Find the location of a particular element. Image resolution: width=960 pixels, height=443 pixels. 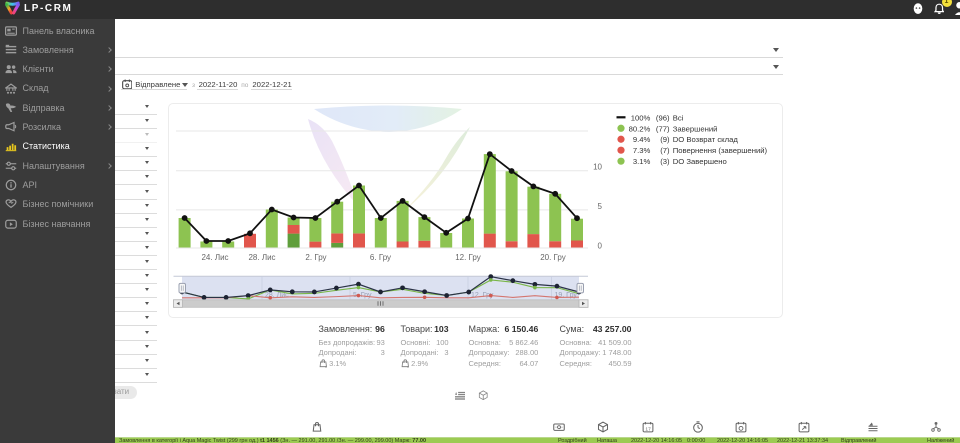

svg-text: 2. Гру is located at coordinates (315, 257).